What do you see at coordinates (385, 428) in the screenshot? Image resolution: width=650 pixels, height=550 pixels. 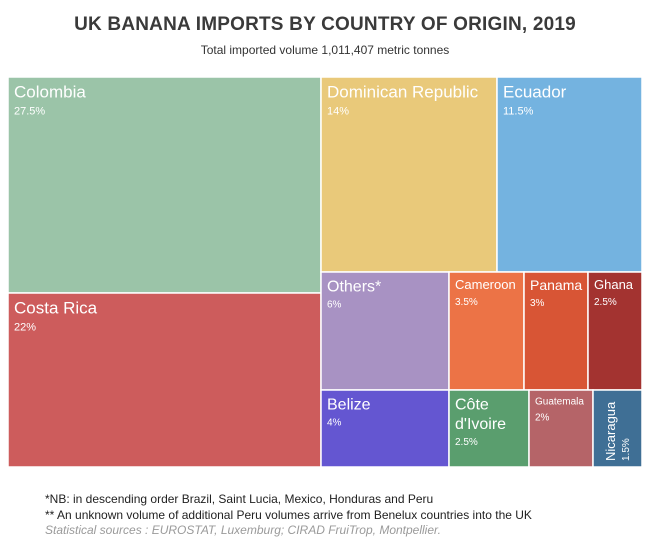 I see `cell-belize` at bounding box center [385, 428].